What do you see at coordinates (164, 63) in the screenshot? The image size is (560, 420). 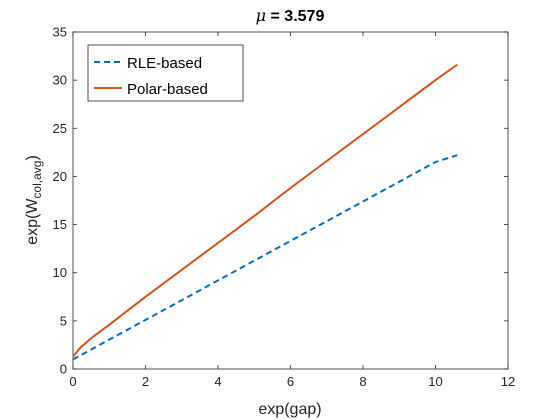 I see `legend-label-rle: RLE-based` at bounding box center [164, 63].